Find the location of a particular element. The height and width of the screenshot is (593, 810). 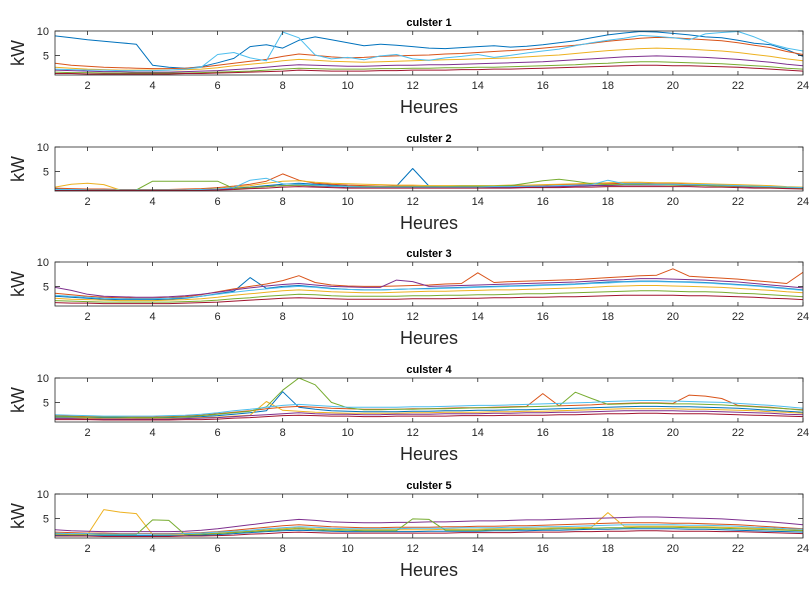

panel-title: culster 5 is located at coordinates (428, 486).